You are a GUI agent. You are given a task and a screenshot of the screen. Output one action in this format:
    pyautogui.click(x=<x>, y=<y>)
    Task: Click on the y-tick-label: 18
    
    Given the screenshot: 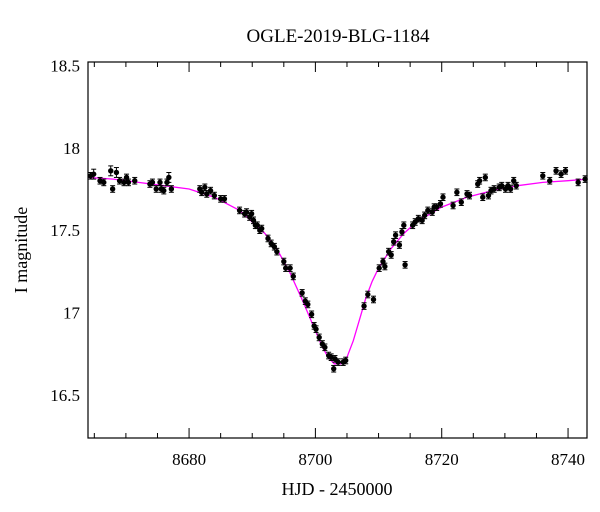 What is the action you would take?
    pyautogui.click(x=71, y=148)
    